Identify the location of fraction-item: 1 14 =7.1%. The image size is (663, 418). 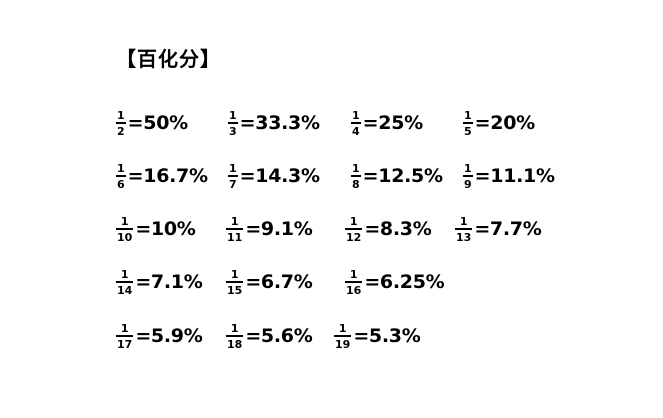
(159, 283).